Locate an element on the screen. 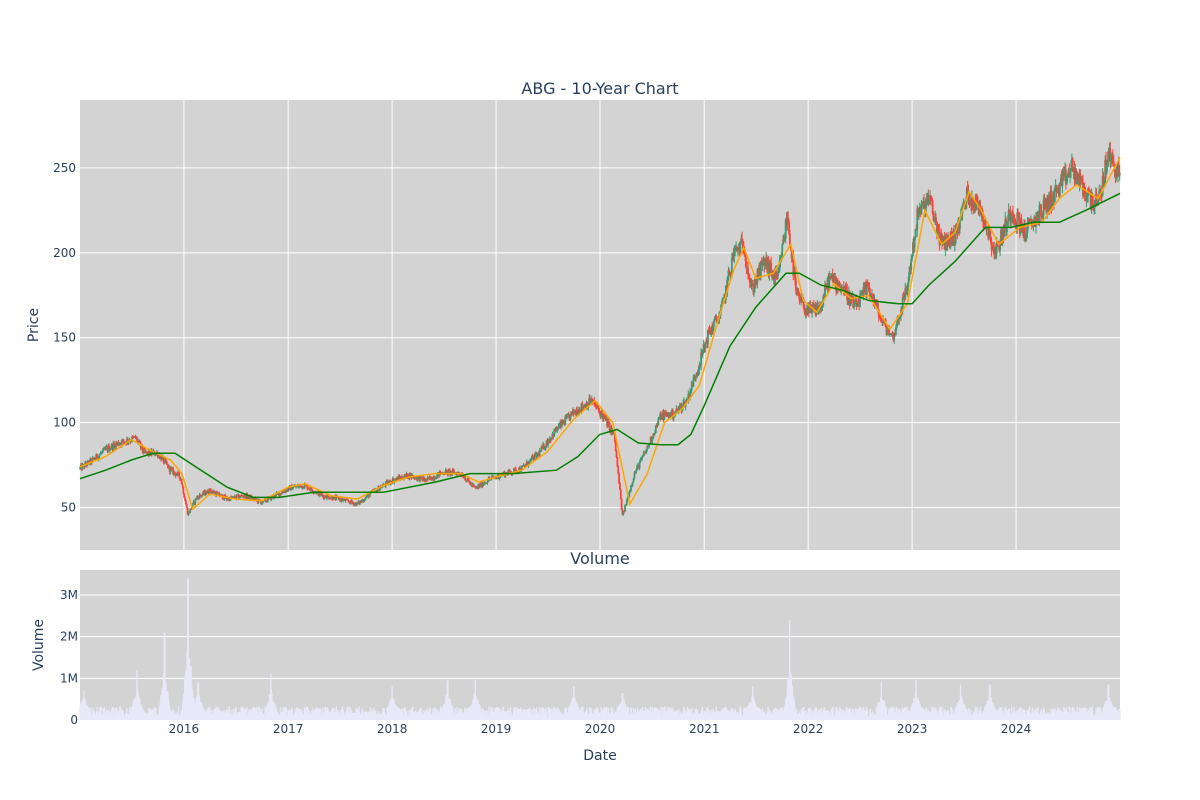 The width and height of the screenshot is (1200, 800). volume-y-tick-label: 1M is located at coordinates (69, 678).